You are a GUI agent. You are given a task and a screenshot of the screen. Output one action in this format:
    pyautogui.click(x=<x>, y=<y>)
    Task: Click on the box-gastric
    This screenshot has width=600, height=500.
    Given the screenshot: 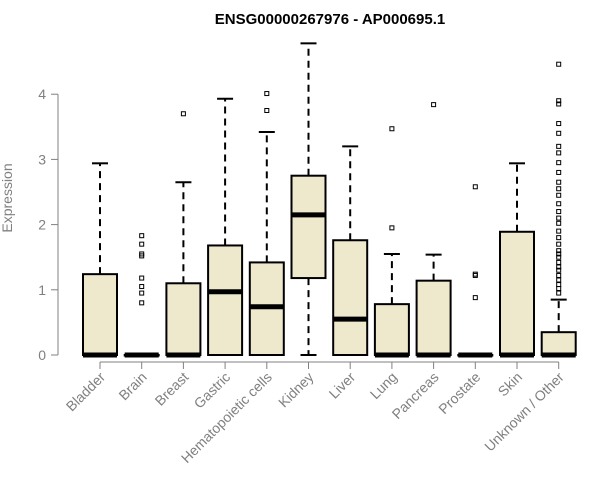 What is the action you would take?
    pyautogui.click(x=225, y=227)
    